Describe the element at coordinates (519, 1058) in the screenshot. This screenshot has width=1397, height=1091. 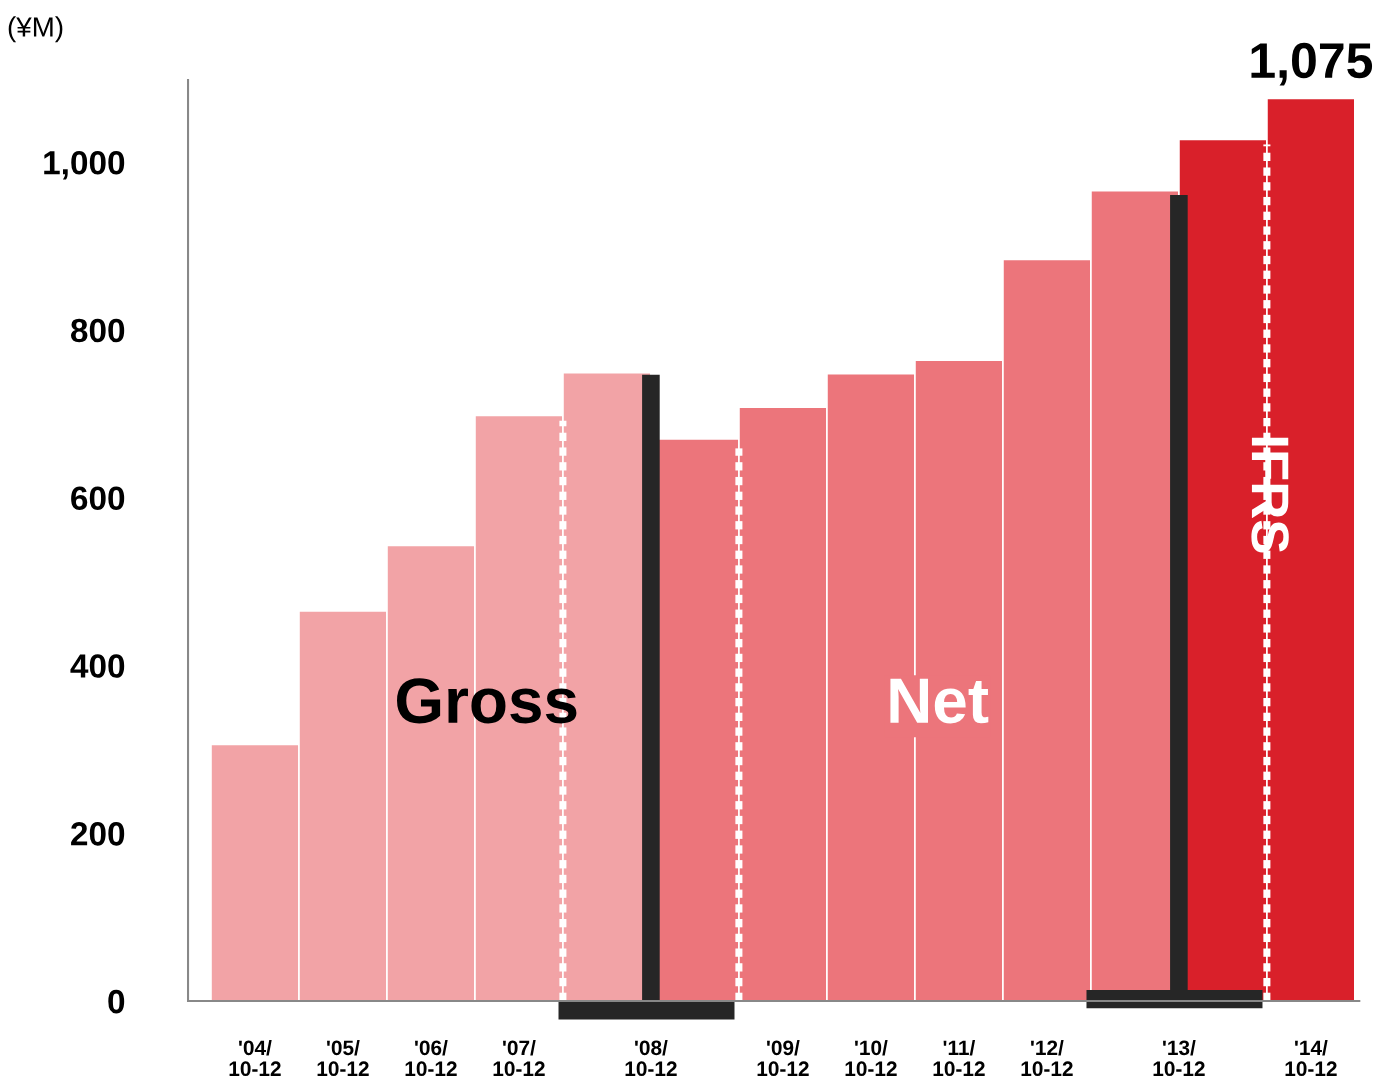
I see `x-tick-label: '07/ 10-12` at that location.